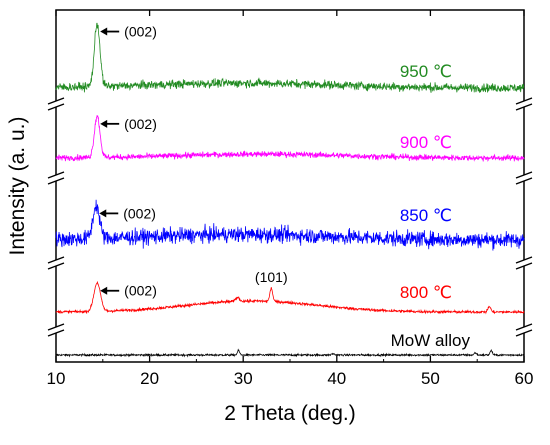 The width and height of the screenshot is (550, 445). I want to click on annotation-label-0: (002), so click(140, 32).